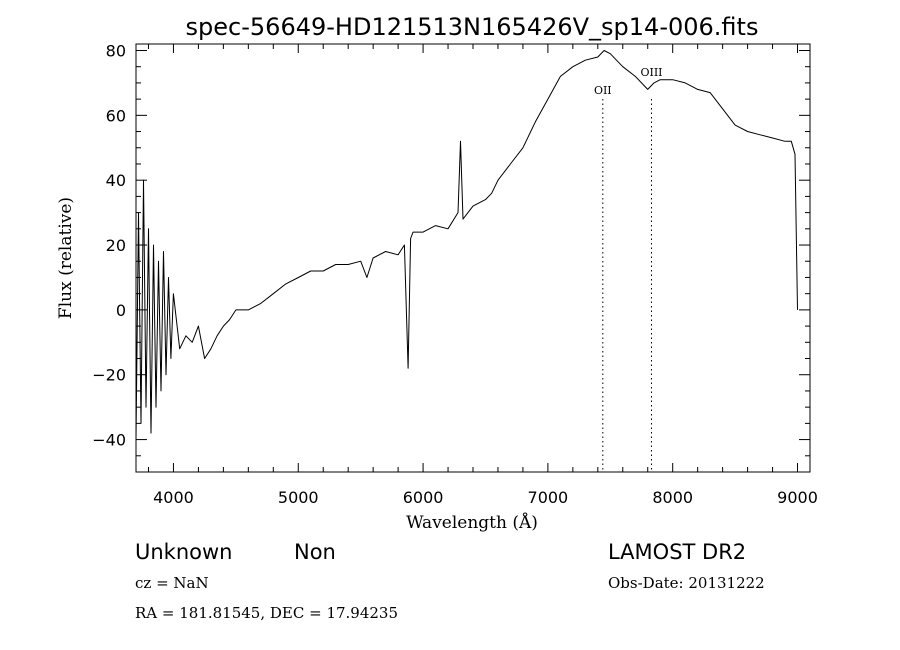 The height and width of the screenshot is (650, 900). I want to click on coordinates-text: RA = 181.81545, DEC = 17.94235, so click(267, 613).